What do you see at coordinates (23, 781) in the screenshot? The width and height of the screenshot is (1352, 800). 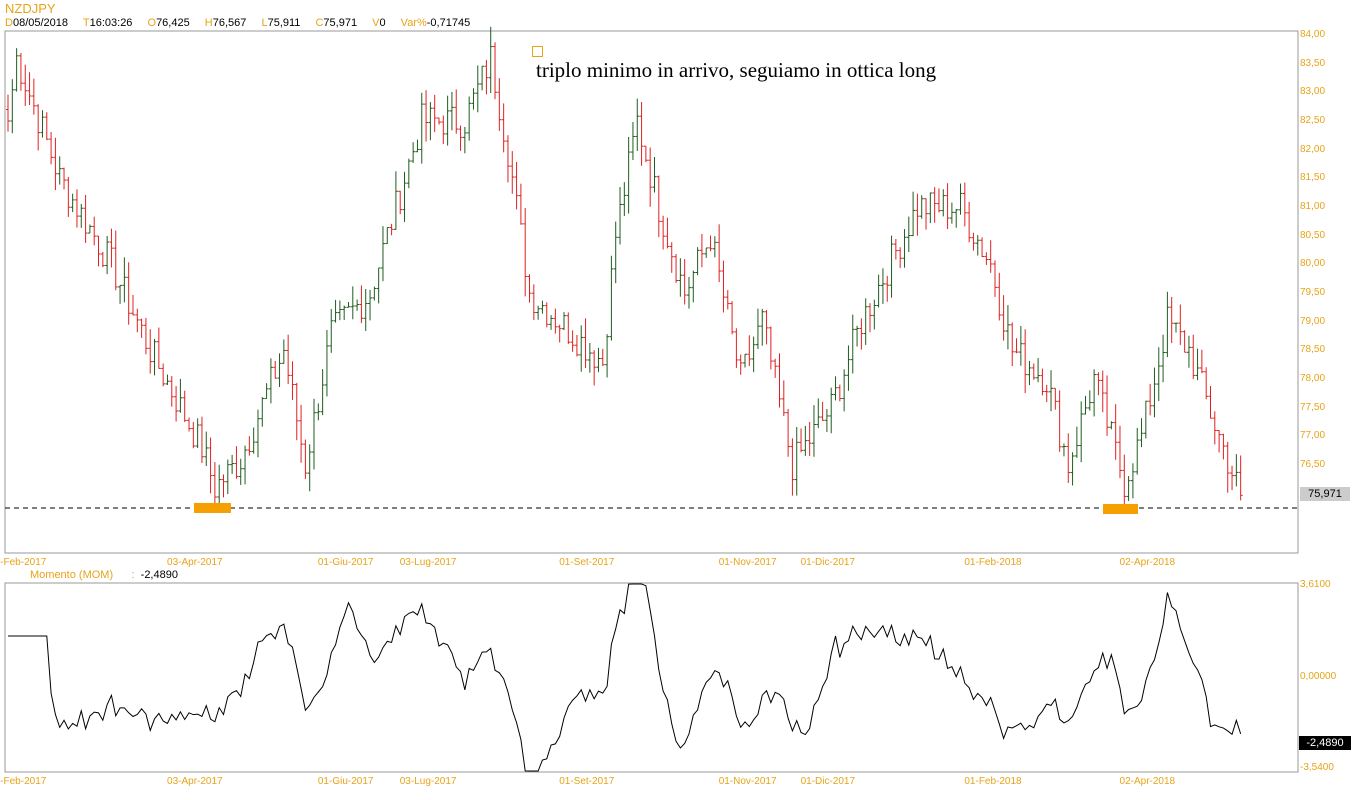 I see `date-axis-tick-lower: 1-Feb-2017` at bounding box center [23, 781].